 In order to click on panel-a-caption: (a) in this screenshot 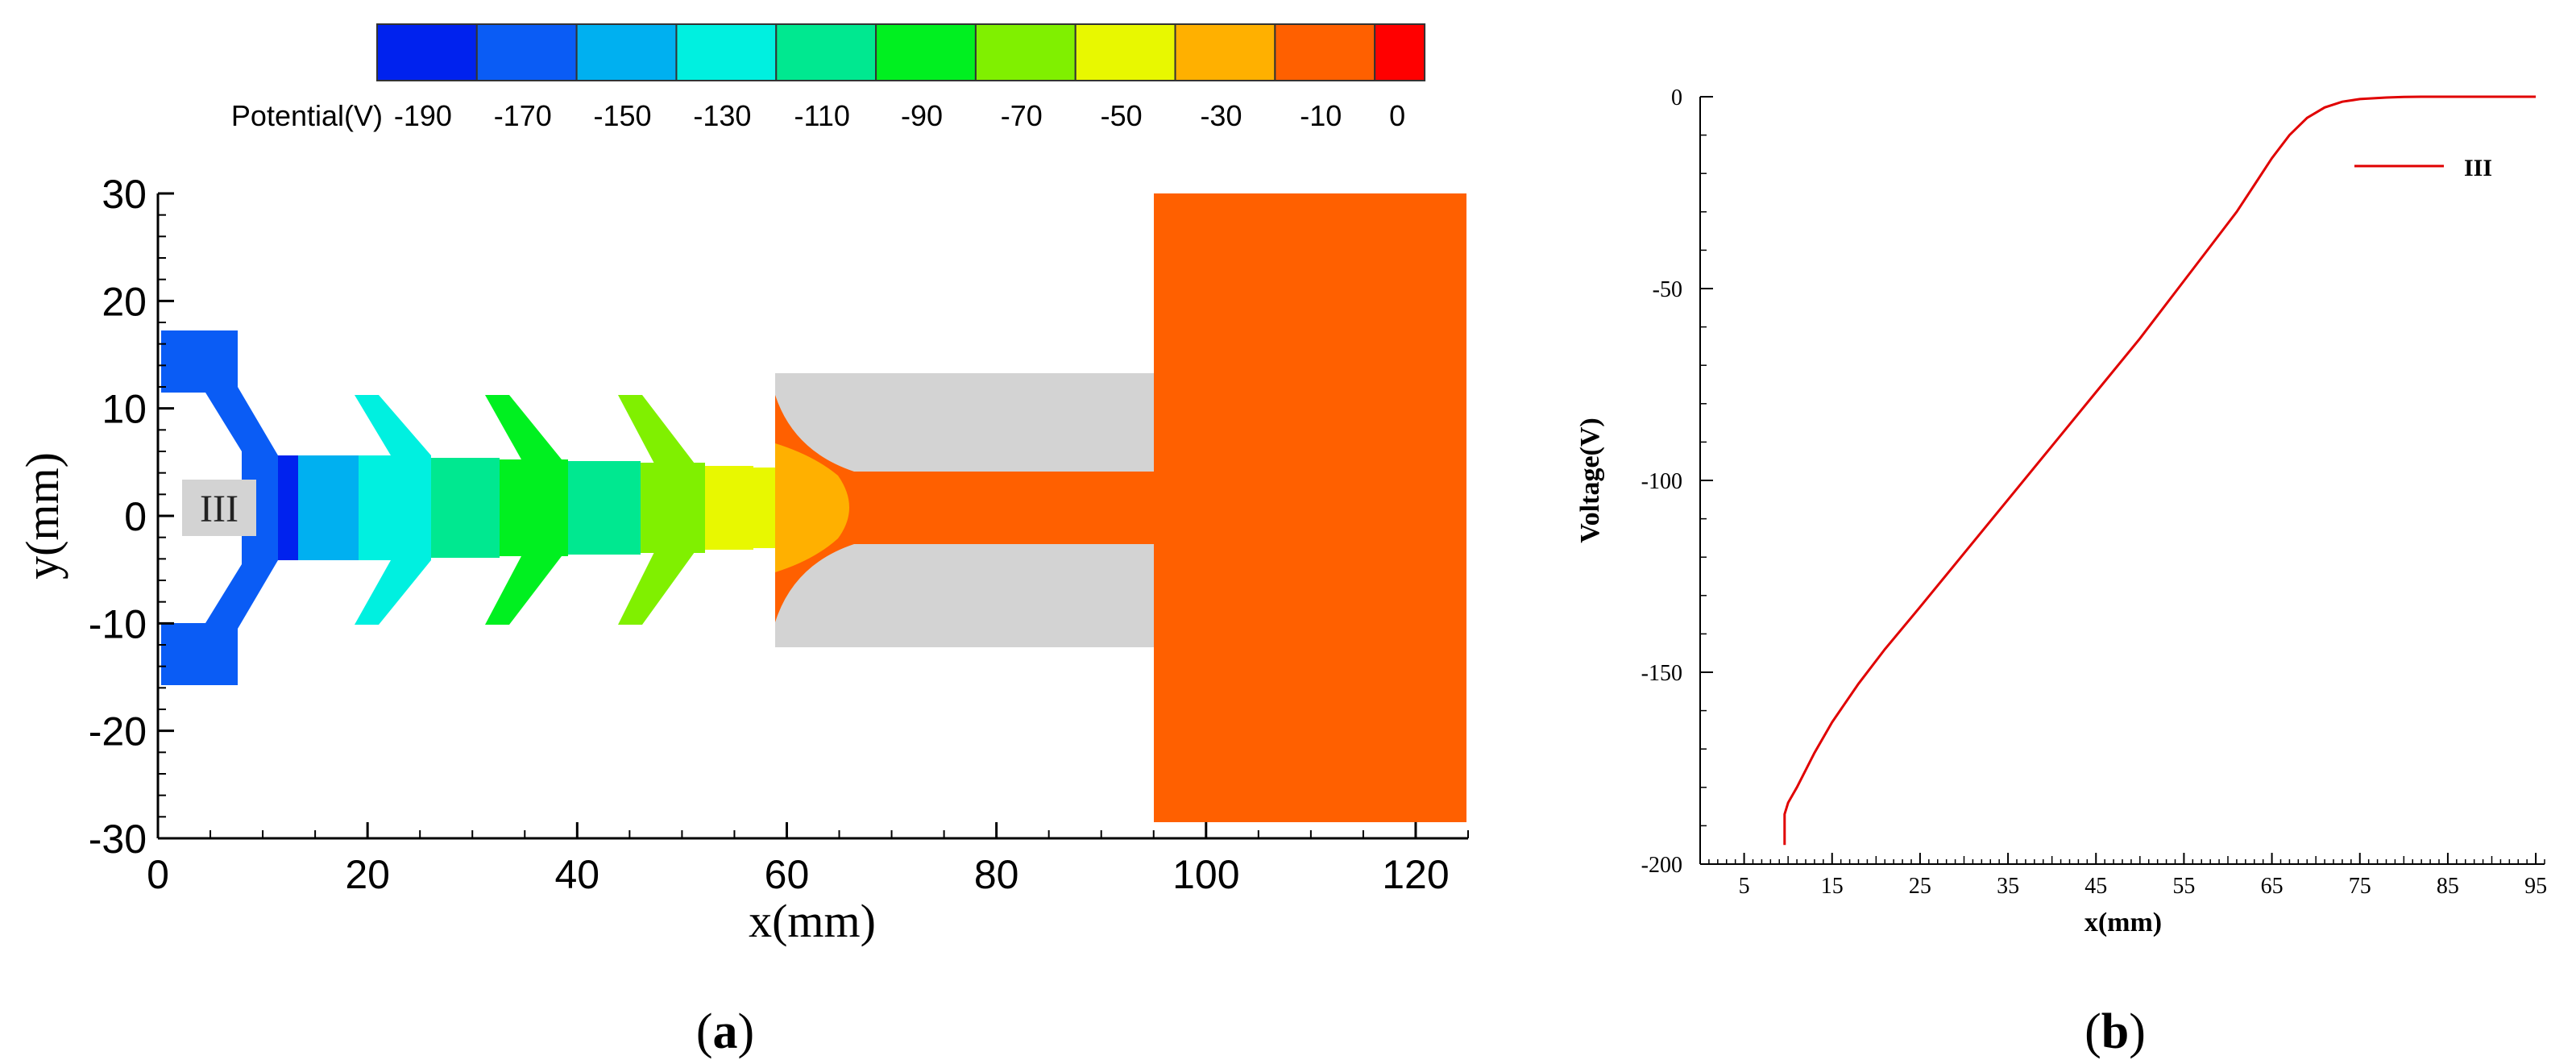, I will do `click(725, 1031)`.